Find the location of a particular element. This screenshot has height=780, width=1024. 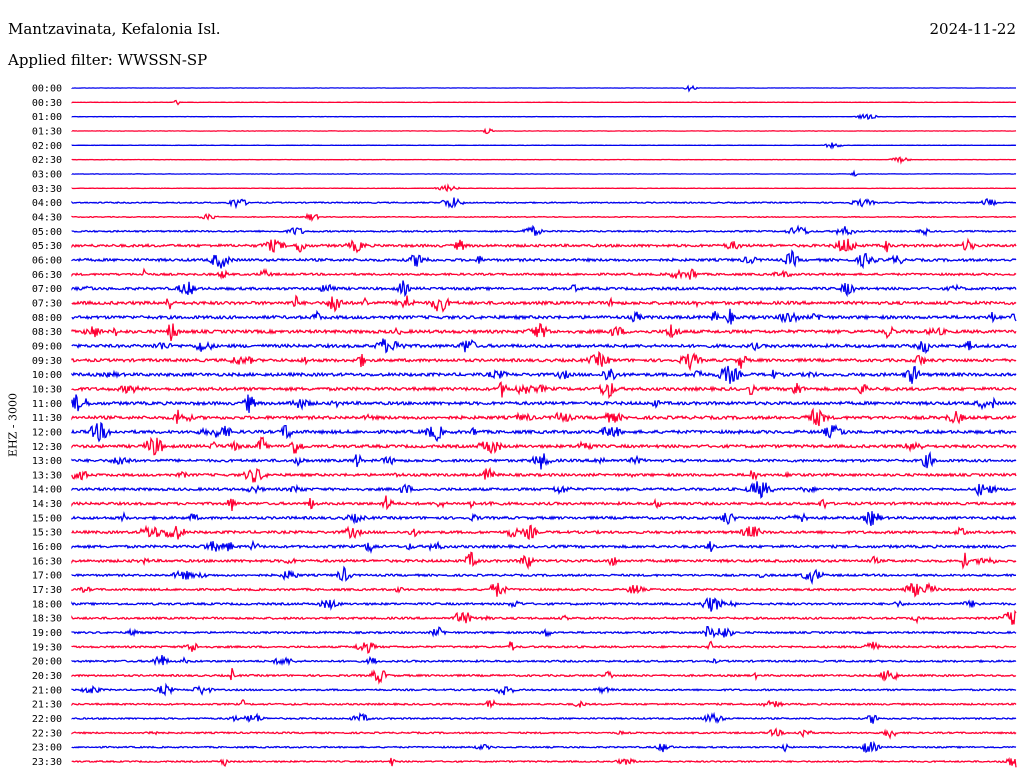

time-label: 12:00 is located at coordinates (47, 432).